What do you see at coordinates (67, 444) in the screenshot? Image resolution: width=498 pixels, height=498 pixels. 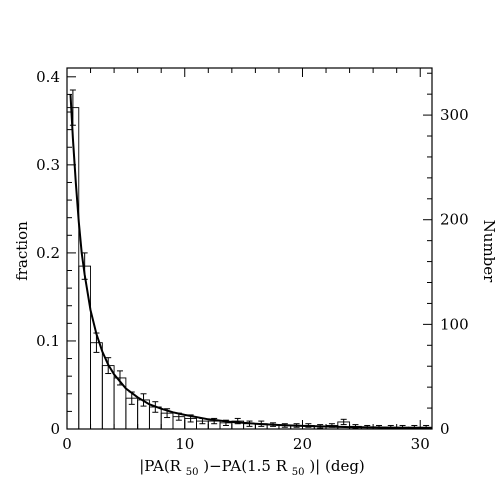 I see `x-tick-label: 0` at bounding box center [67, 444].